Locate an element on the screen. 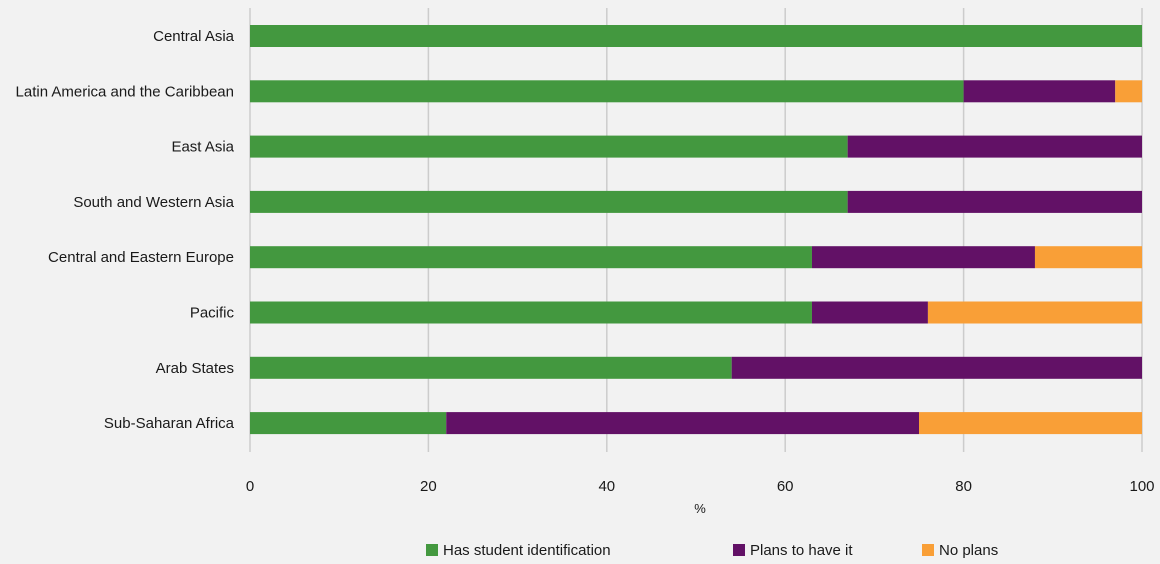  category-label: East Asia is located at coordinates (202, 147).